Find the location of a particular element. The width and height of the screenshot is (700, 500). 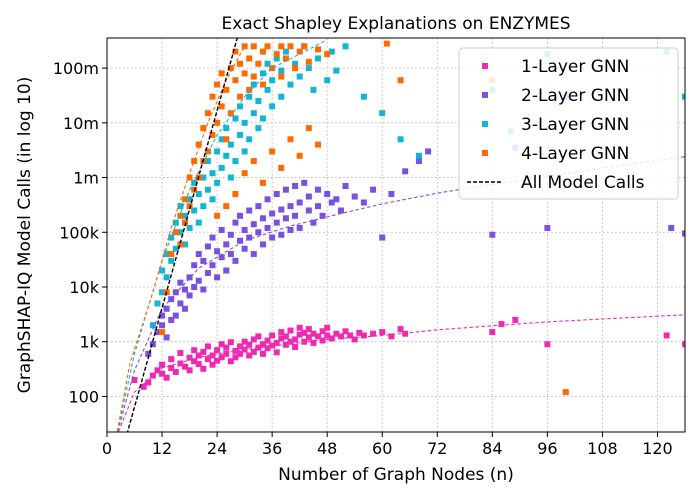

x-axis-title: Number of Graph Nodes (n) is located at coordinates (396, 475).